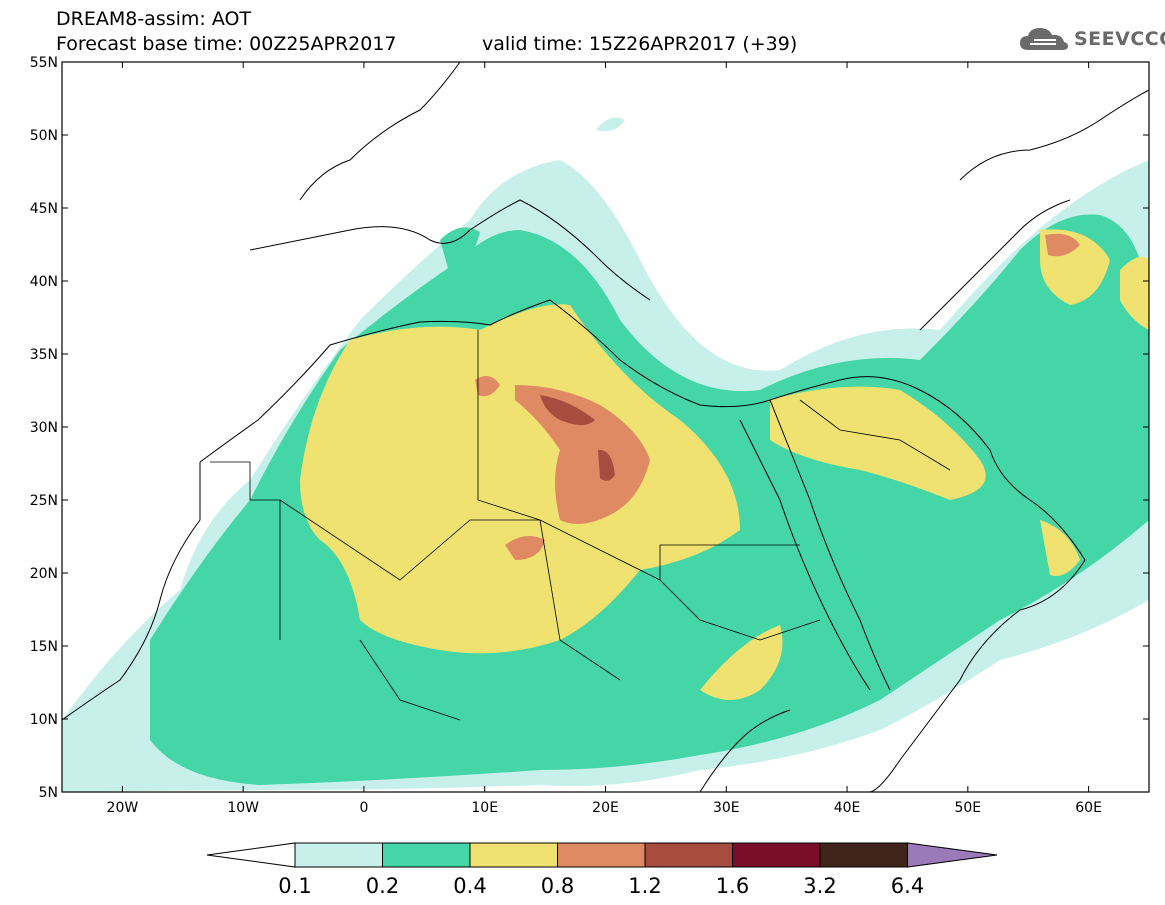 This screenshot has height=905, width=1165. What do you see at coordinates (44, 63) in the screenshot?
I see `lat-label: 55N` at bounding box center [44, 63].